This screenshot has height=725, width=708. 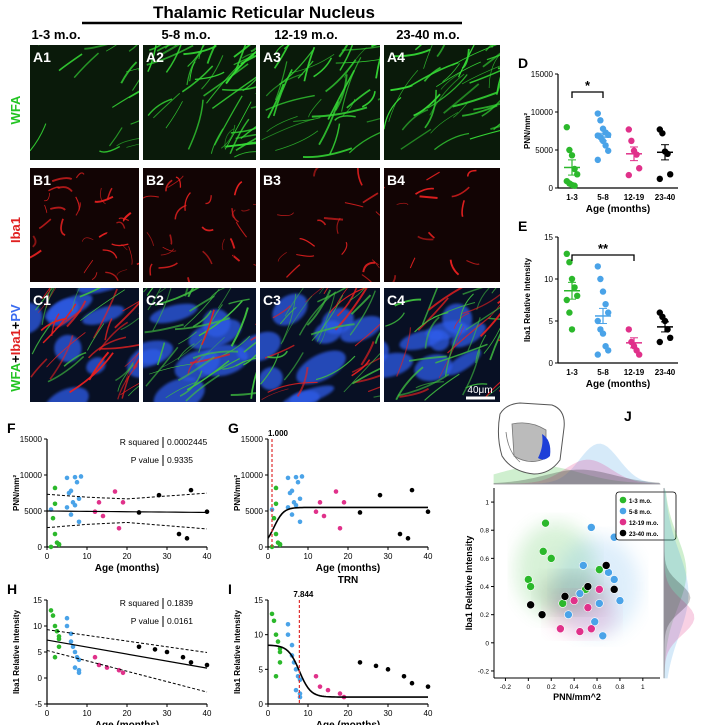 What do you see at coordinates (531, 438) in the screenshot?
I see `brain-schematic` at bounding box center [531, 438].